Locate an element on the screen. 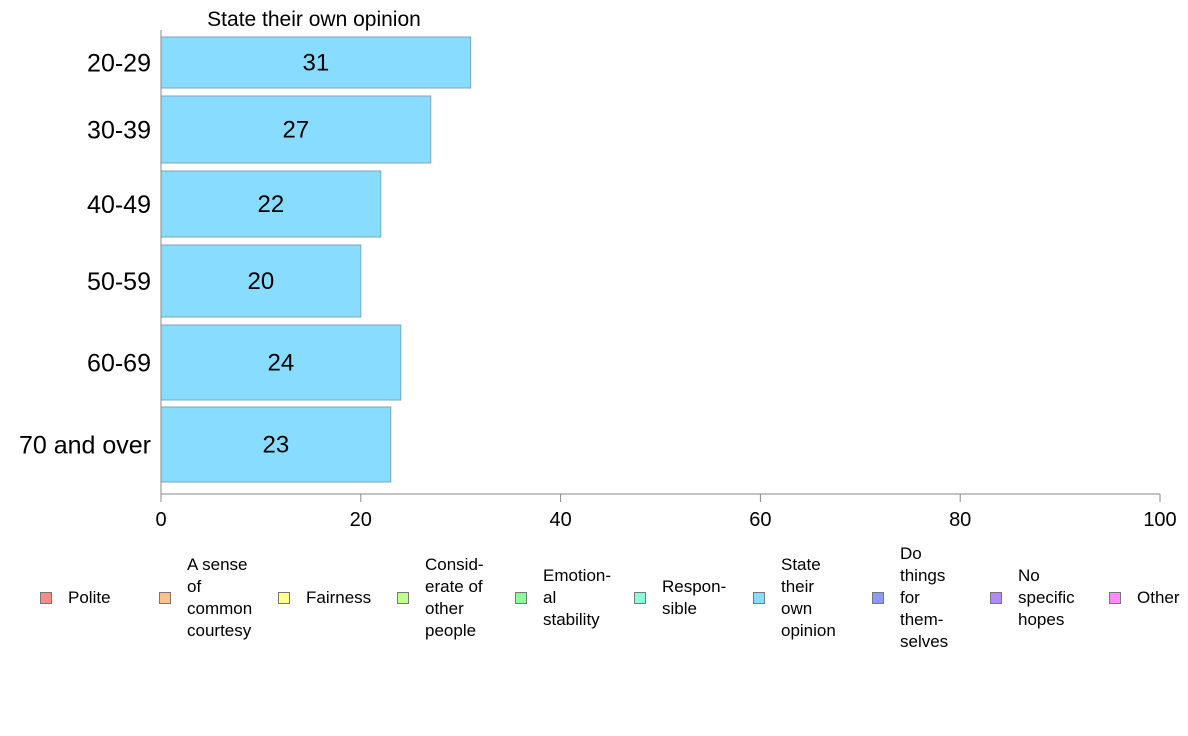  category-label: 30-39 is located at coordinates (119, 131).